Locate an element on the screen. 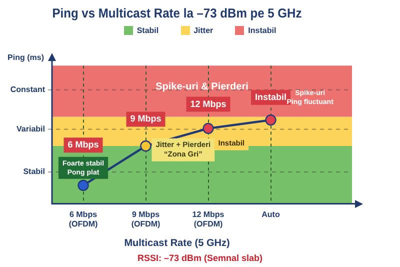  text: RSSI: –73 dBm (Semnal slab) is located at coordinates (200, 258).